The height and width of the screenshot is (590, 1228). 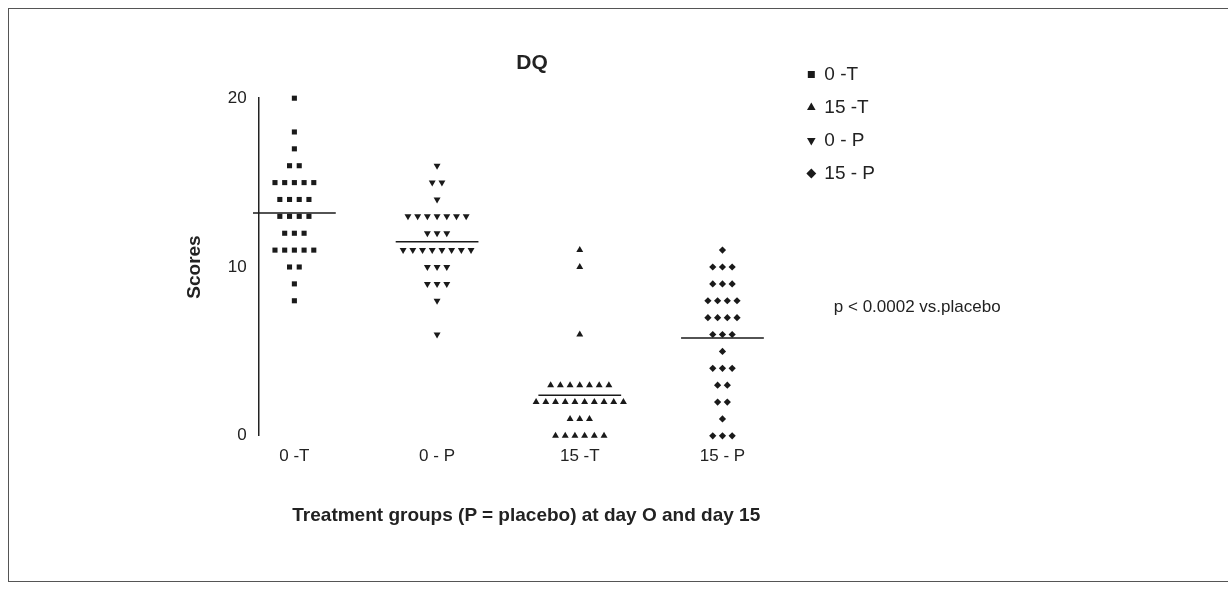 I want to click on x-tick-label: 15 -T, so click(x=579, y=455).